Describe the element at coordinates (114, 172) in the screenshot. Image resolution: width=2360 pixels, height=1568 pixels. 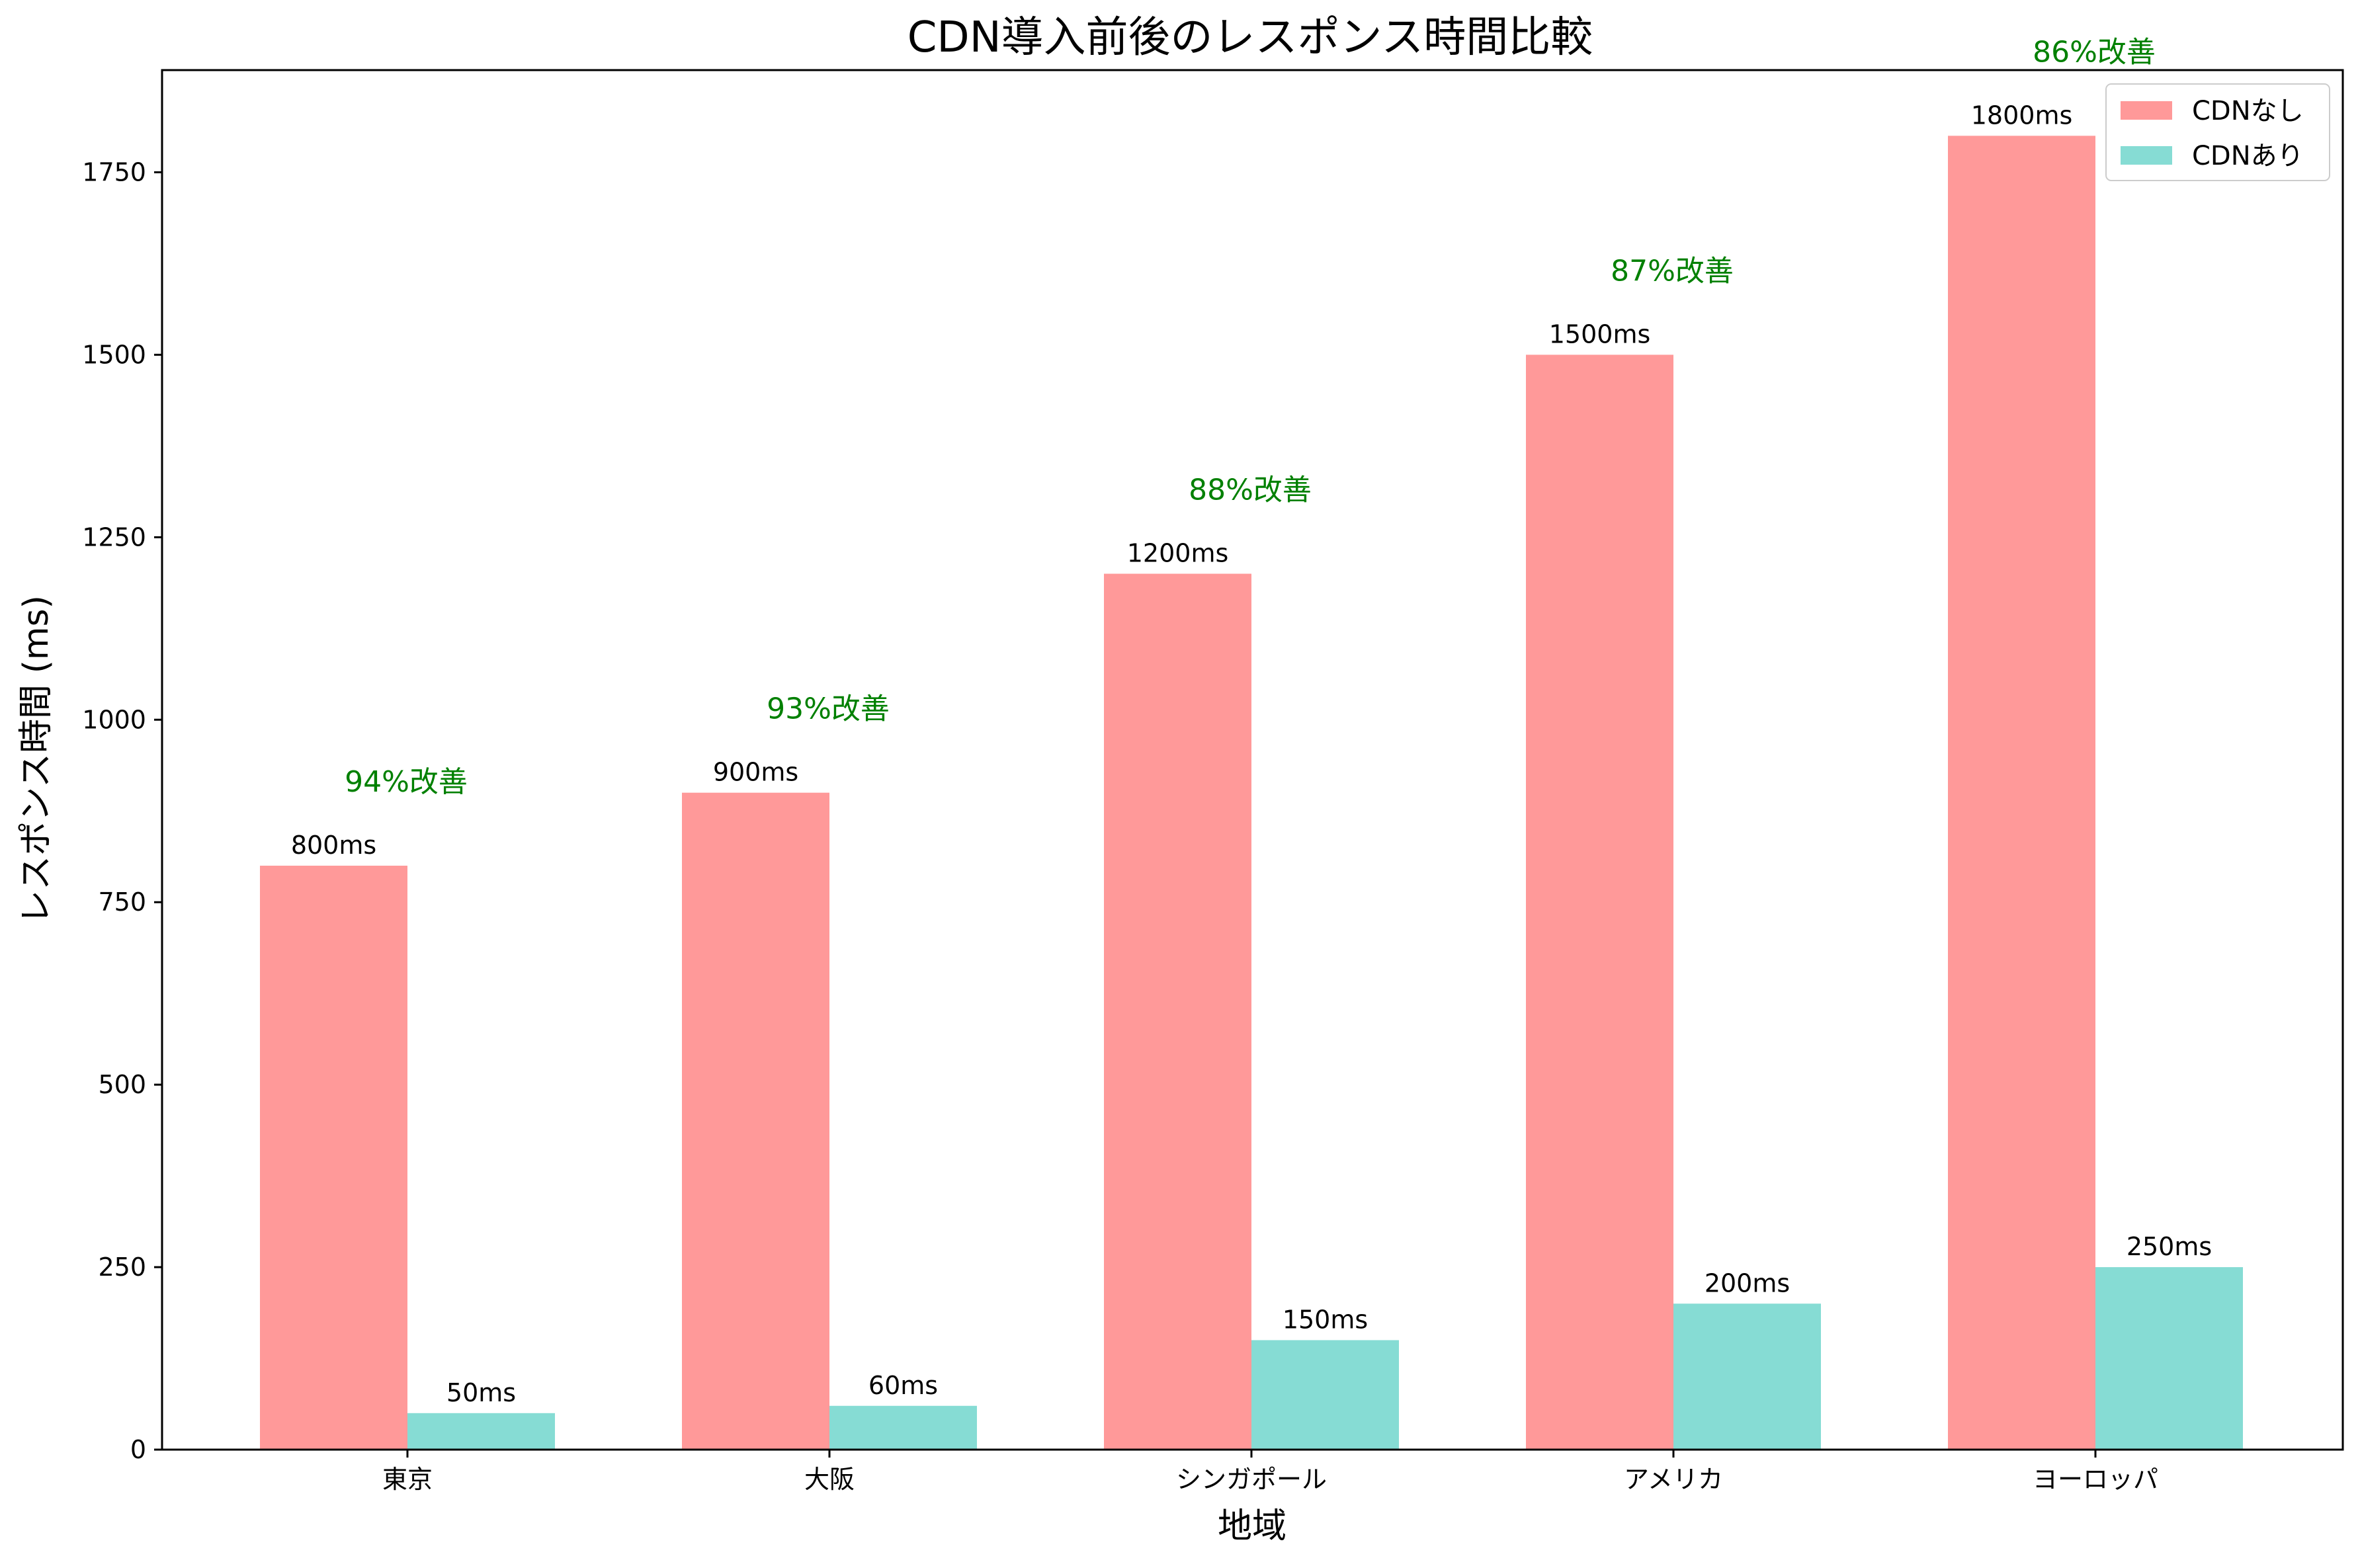
I see `y-tick-label: 1750` at that location.